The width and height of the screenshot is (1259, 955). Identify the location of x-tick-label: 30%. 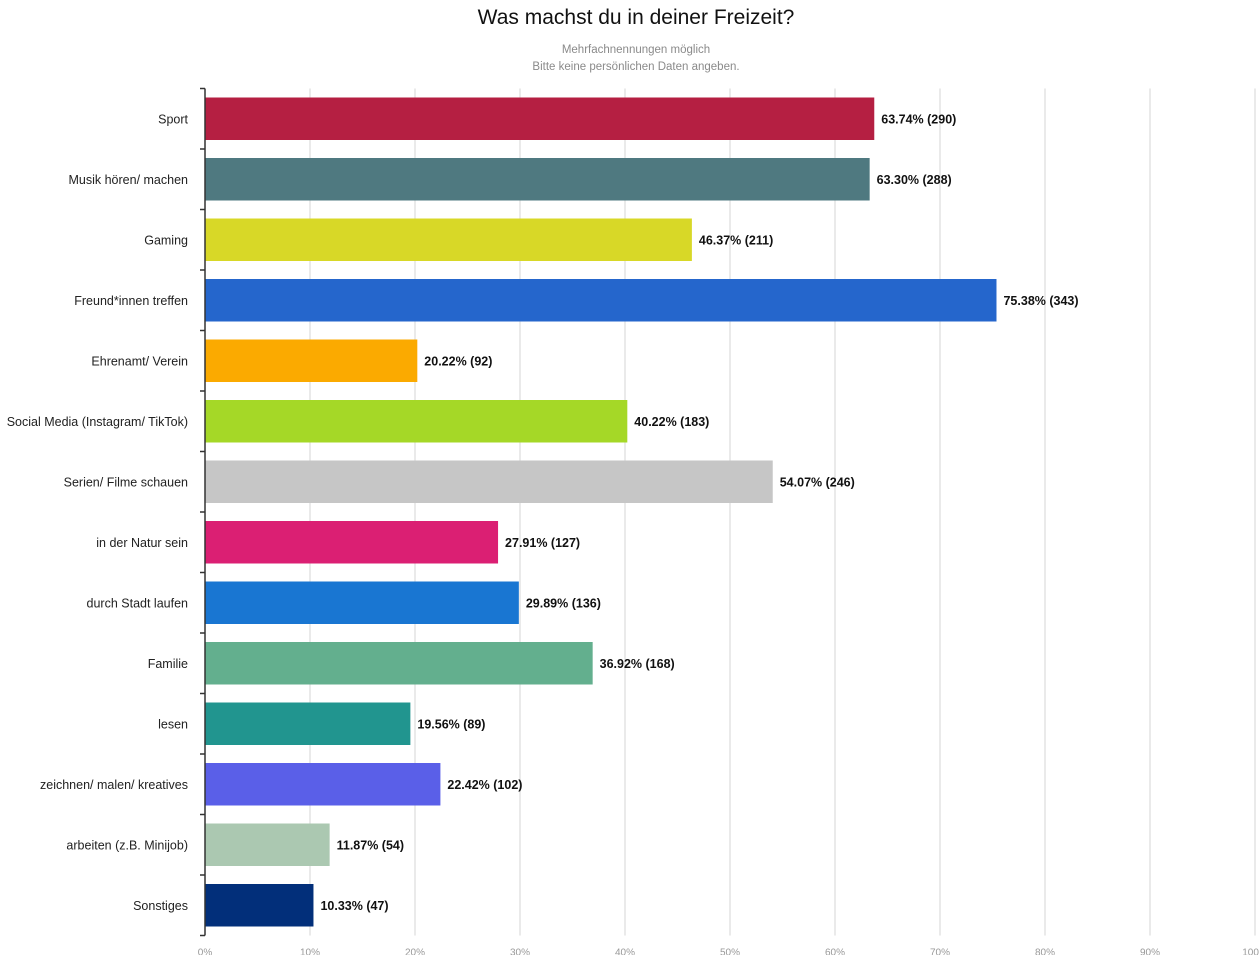
(520, 951).